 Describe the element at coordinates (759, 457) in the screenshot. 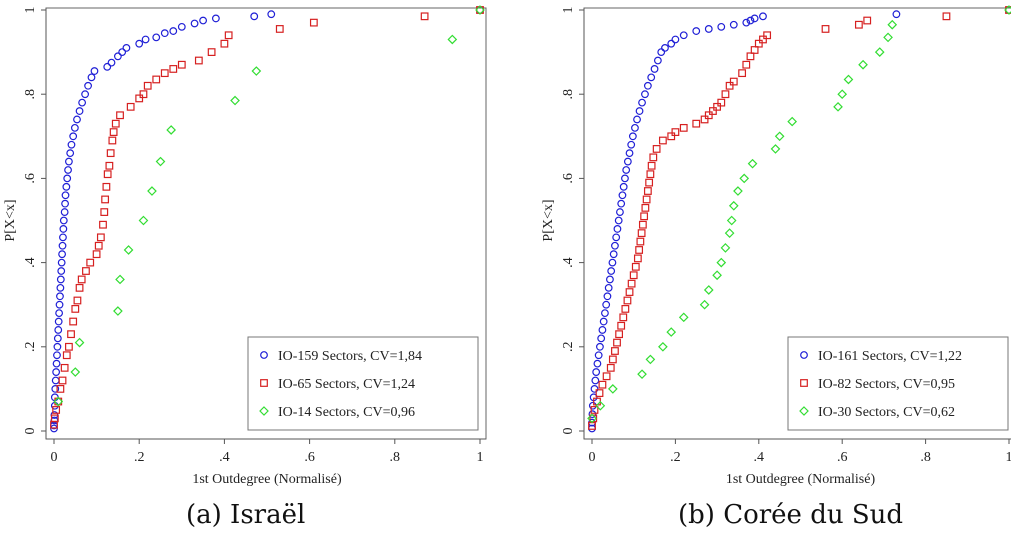

I see `x-tick-label: .4` at that location.